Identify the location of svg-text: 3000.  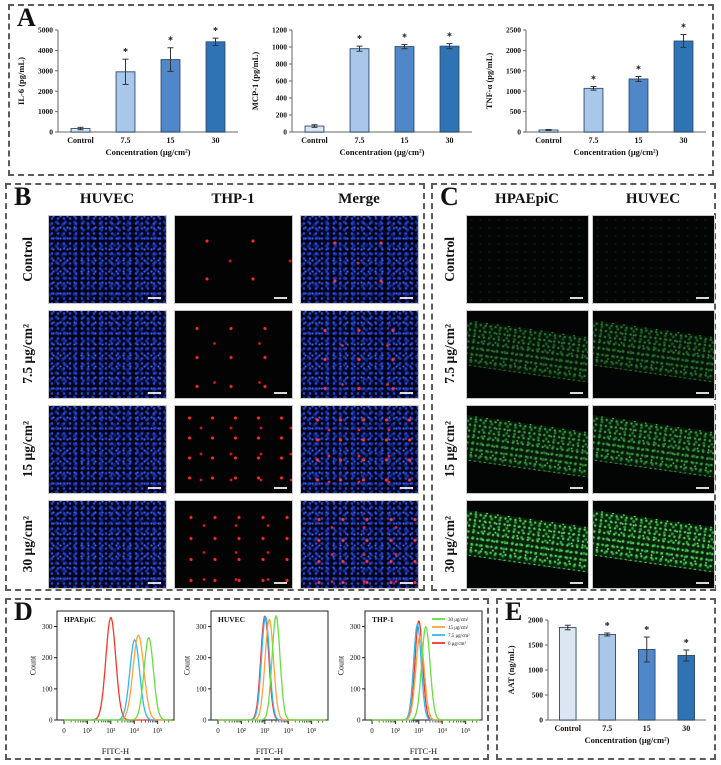
(45, 70).